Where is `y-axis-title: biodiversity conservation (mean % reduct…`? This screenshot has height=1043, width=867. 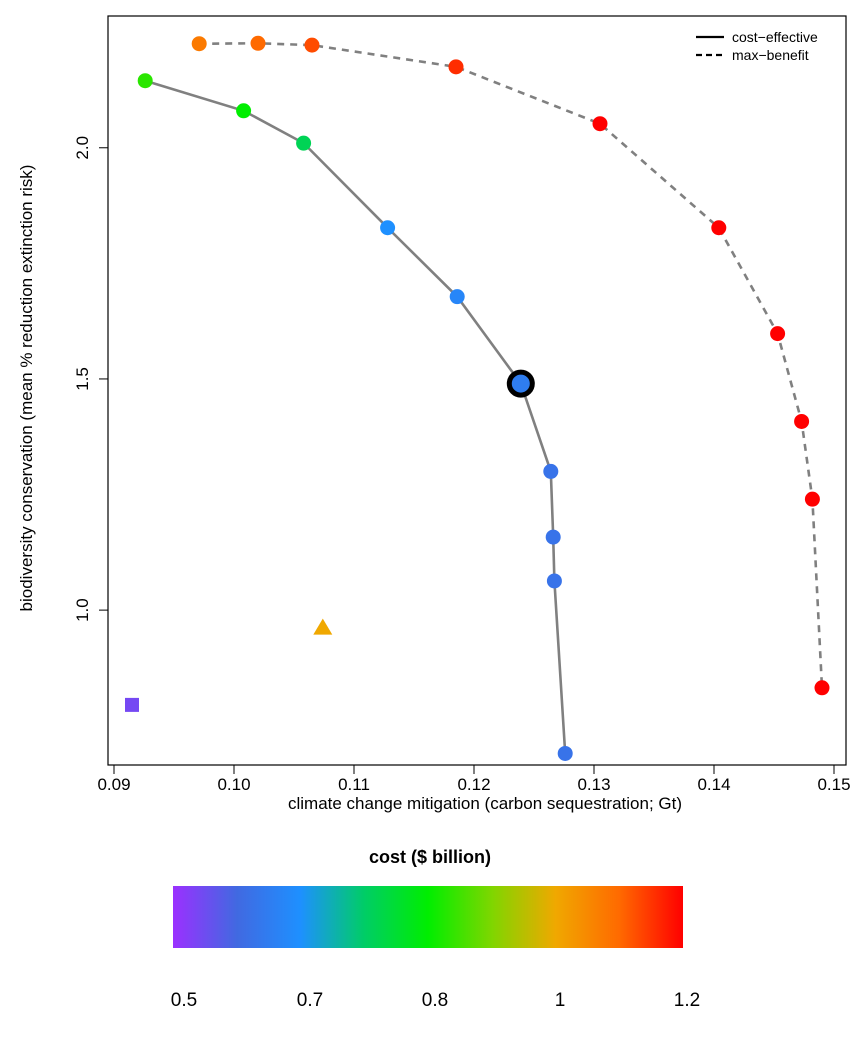
y-axis-title: biodiversity conservation (mean % reduct… is located at coordinates (26, 388).